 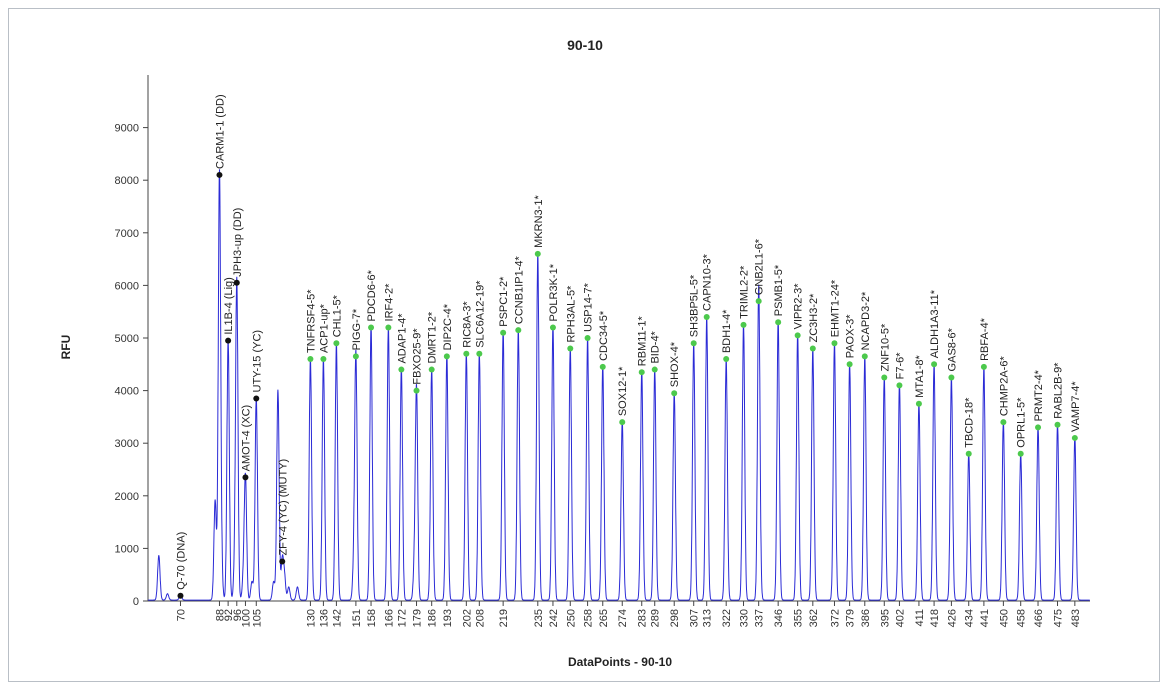 What do you see at coordinates (127, 549) in the screenshot?
I see `y-tick-label: 1000` at bounding box center [127, 549].